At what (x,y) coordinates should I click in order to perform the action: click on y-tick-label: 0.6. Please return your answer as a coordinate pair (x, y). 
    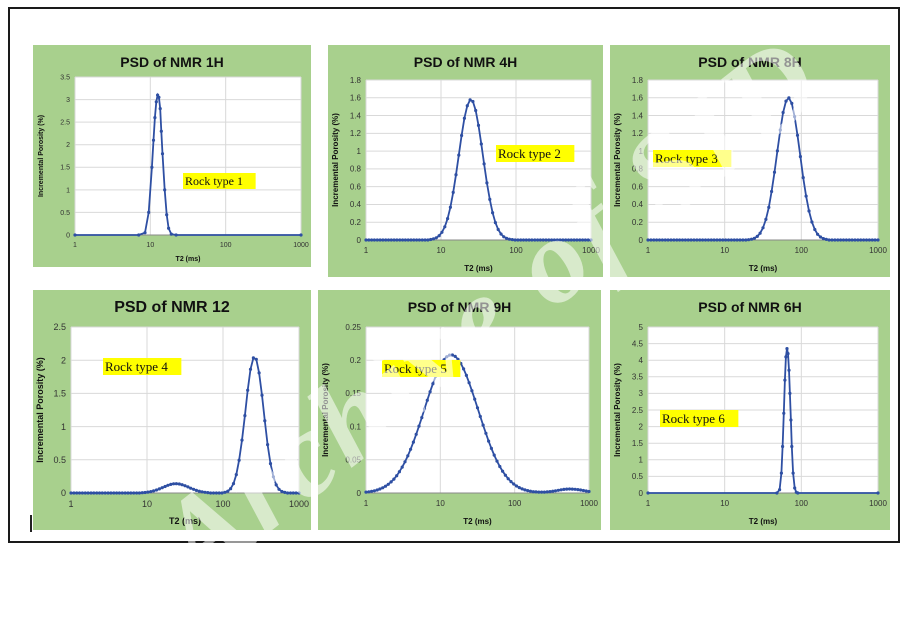
    Looking at the image, I should click on (638, 186).